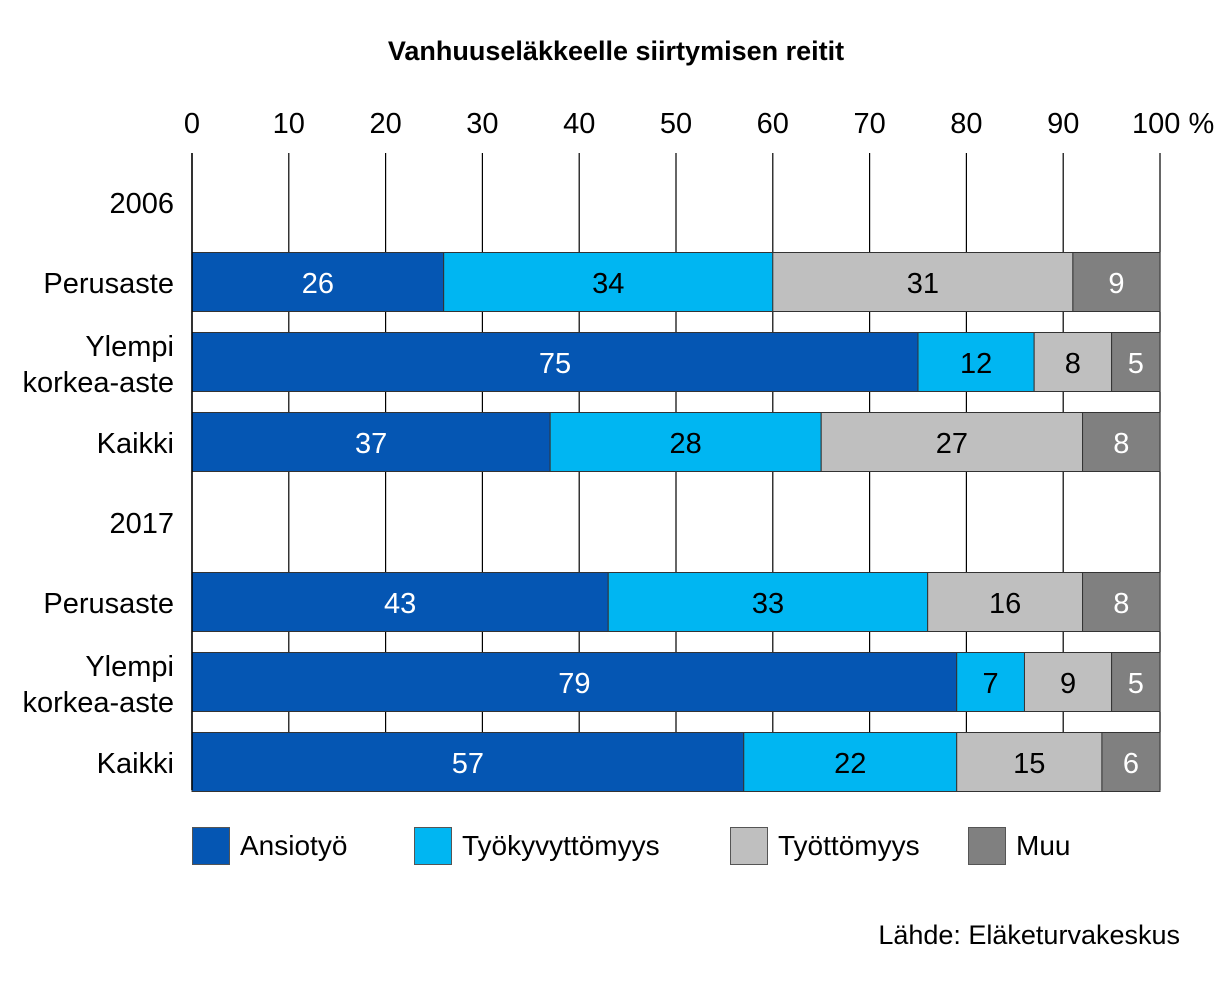 The width and height of the screenshot is (1232, 982). What do you see at coordinates (294, 845) in the screenshot?
I see `legend-label-ansiotyo: Ansiotyö` at bounding box center [294, 845].